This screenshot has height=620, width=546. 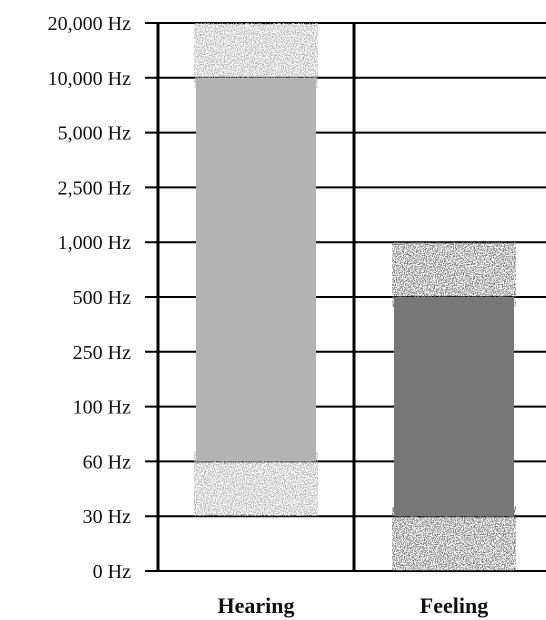 I want to click on y-tick-label: 500 Hz, so click(x=102, y=298).